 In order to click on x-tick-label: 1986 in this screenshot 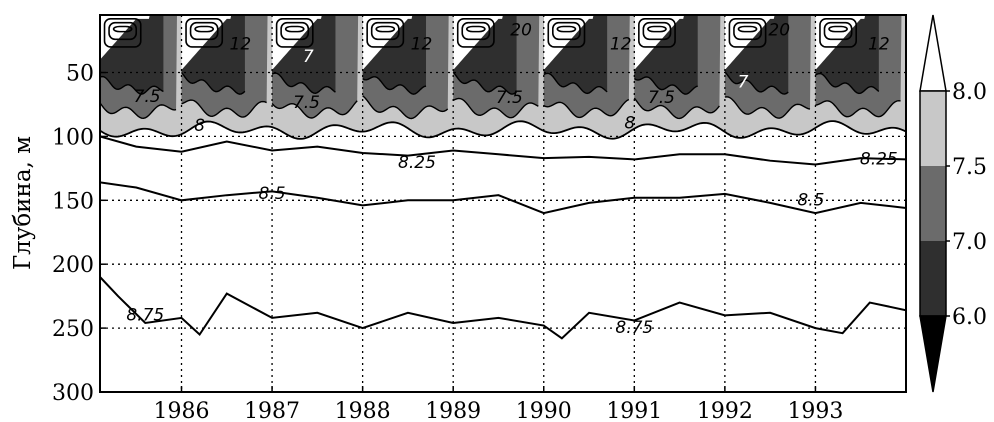, I will do `click(182, 410)`.